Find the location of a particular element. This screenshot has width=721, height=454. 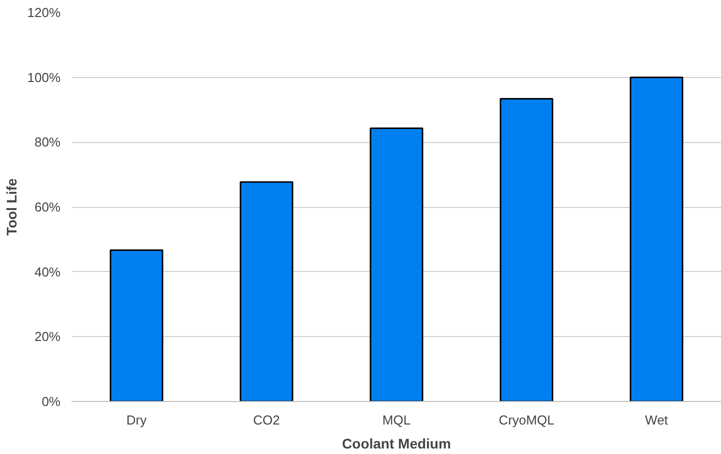

y-tick-label: 40% is located at coordinates (47, 272).